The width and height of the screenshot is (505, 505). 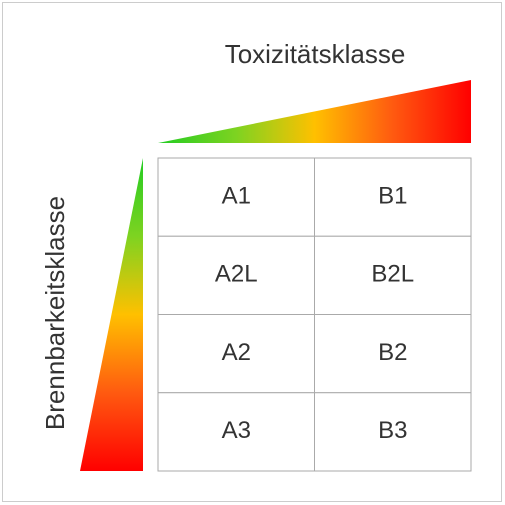 I want to click on cell-label: A3, so click(x=236, y=430).